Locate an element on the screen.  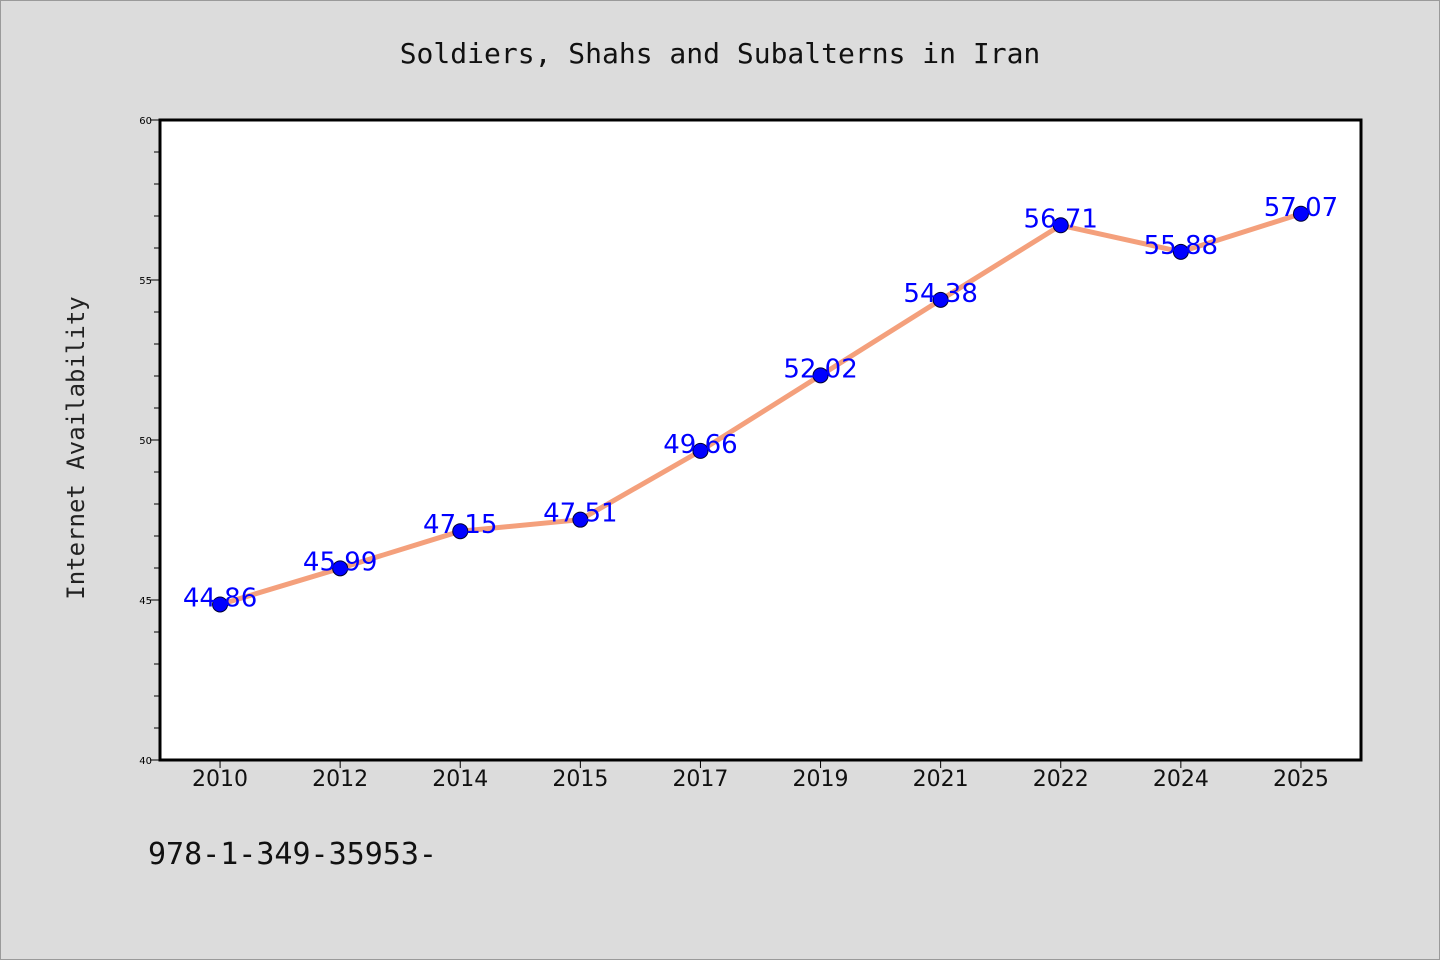
data-label: 56.71 is located at coordinates (1061, 219).